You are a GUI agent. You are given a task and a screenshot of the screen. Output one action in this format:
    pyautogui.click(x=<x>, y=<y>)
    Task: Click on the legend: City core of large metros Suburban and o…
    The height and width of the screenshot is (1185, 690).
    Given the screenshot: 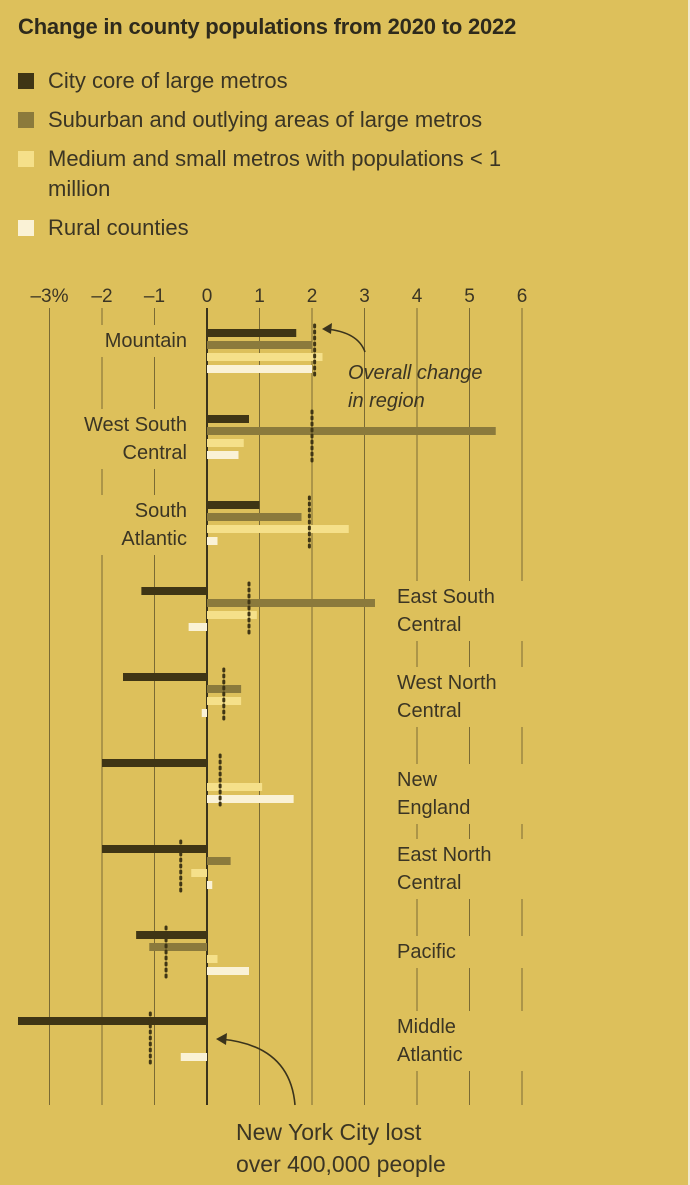 What is the action you would take?
    pyautogui.click(x=303, y=159)
    